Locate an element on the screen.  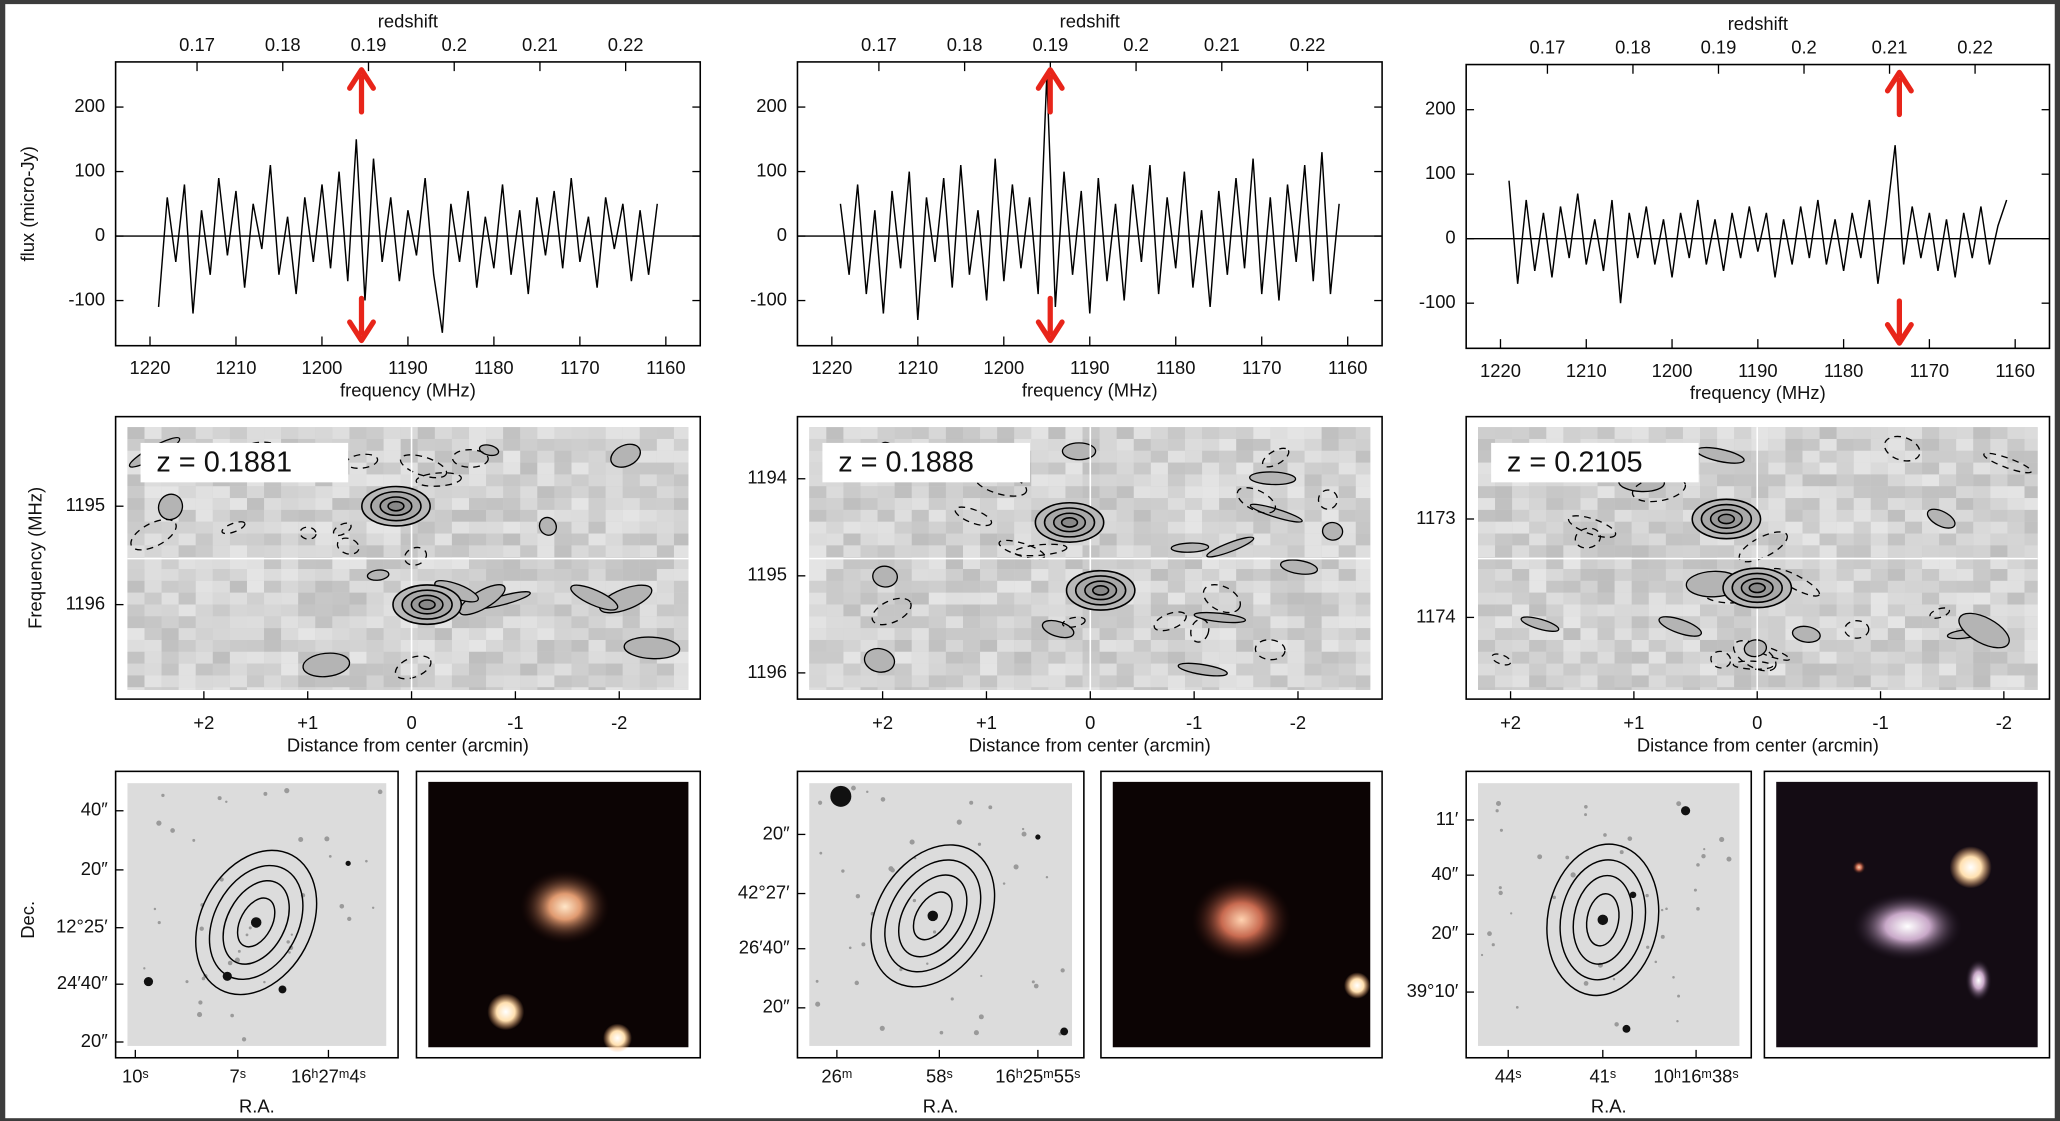
x2-tick-label: 0.21 is located at coordinates (1890, 47).